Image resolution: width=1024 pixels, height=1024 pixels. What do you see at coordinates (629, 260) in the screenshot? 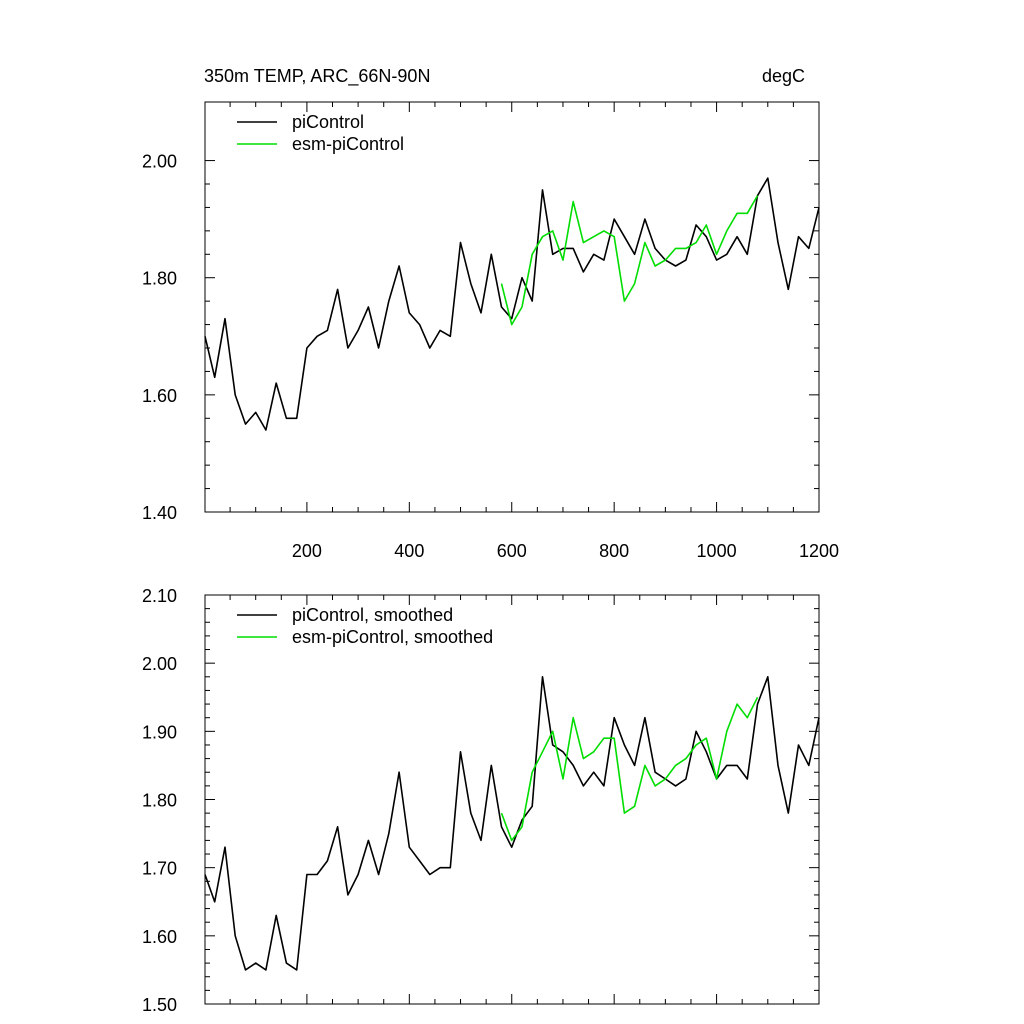
I see `top-series-esm-picontrol-line` at bounding box center [629, 260].